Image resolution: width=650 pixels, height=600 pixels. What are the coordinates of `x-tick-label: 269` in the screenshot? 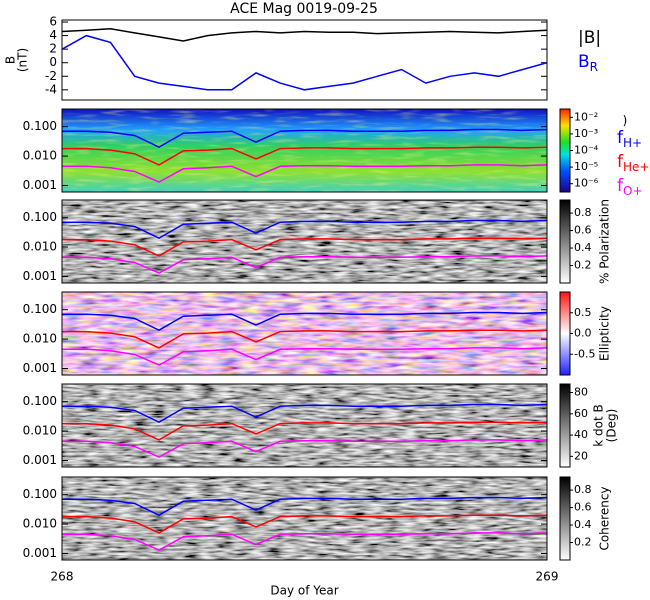 It's located at (547, 577).